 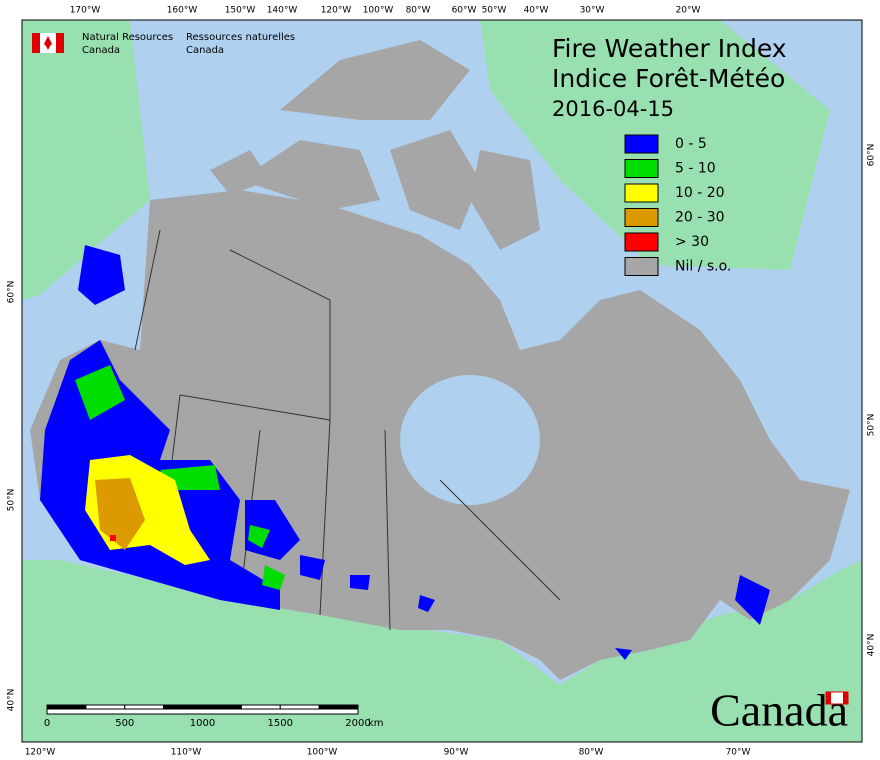 What do you see at coordinates (688, 11) in the screenshot?
I see `lon-label: 20°W` at bounding box center [688, 11].